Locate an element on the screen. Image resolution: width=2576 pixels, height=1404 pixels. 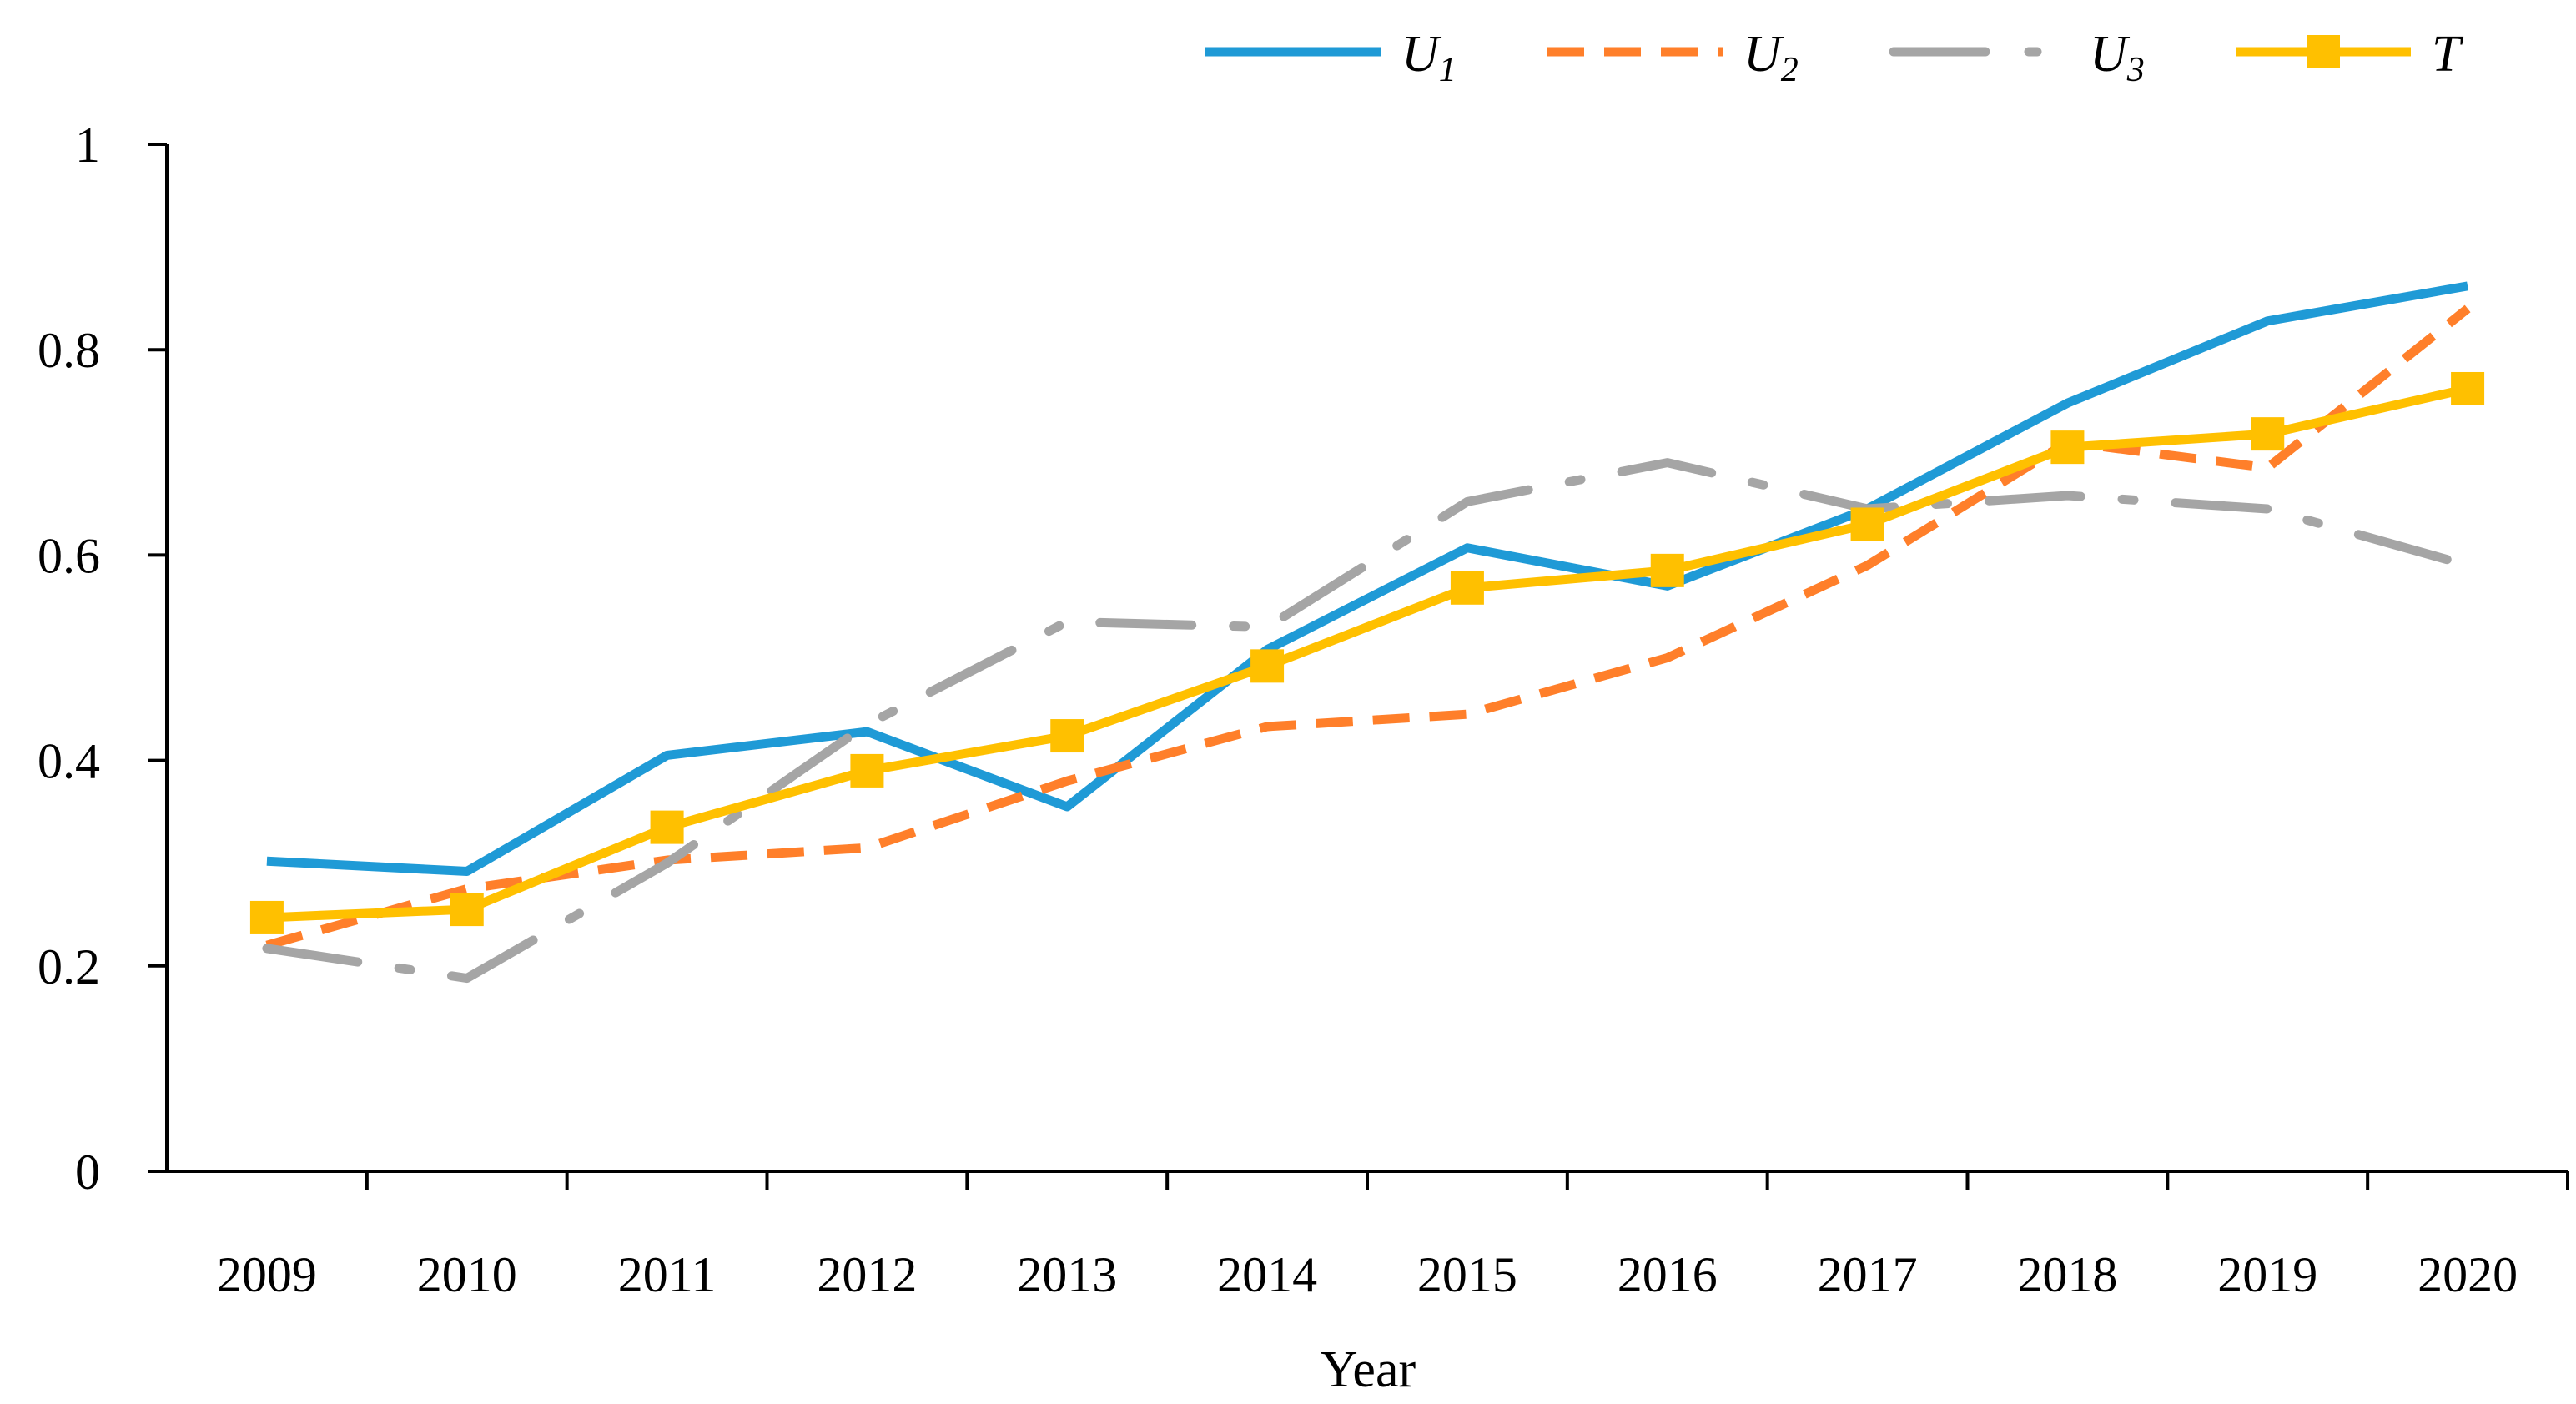
y-tick-label: 0 is located at coordinates (87, 1172).